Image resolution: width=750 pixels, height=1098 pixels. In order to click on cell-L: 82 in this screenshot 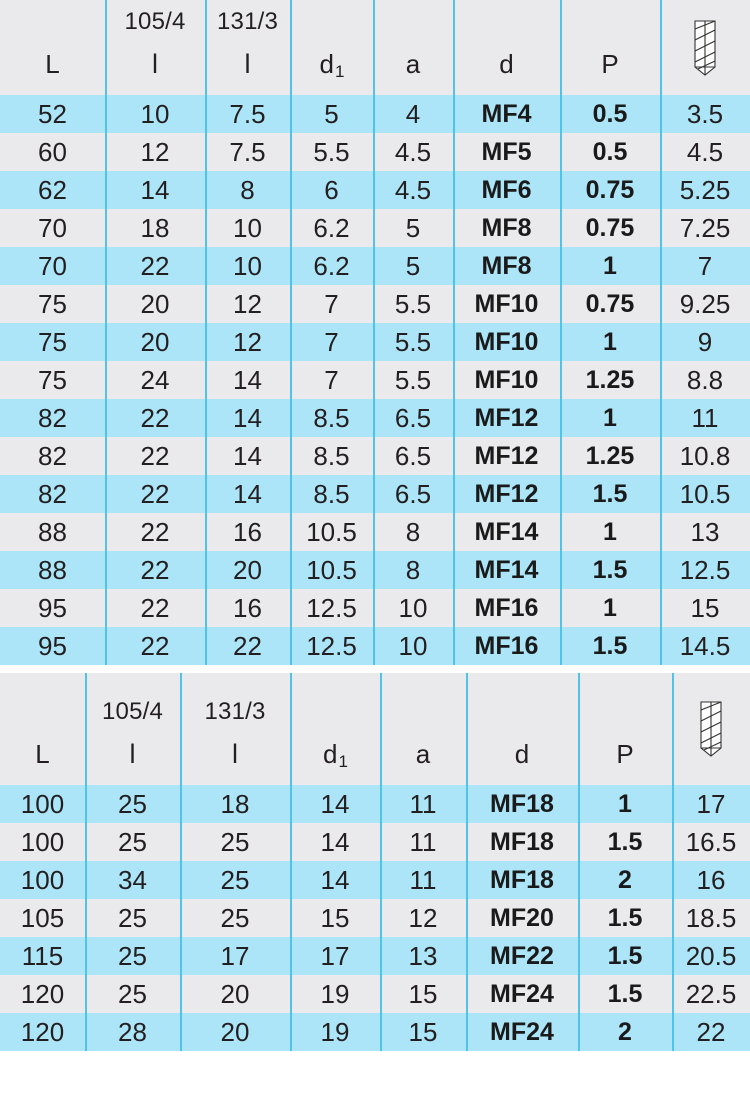, I will do `click(52, 494)`.